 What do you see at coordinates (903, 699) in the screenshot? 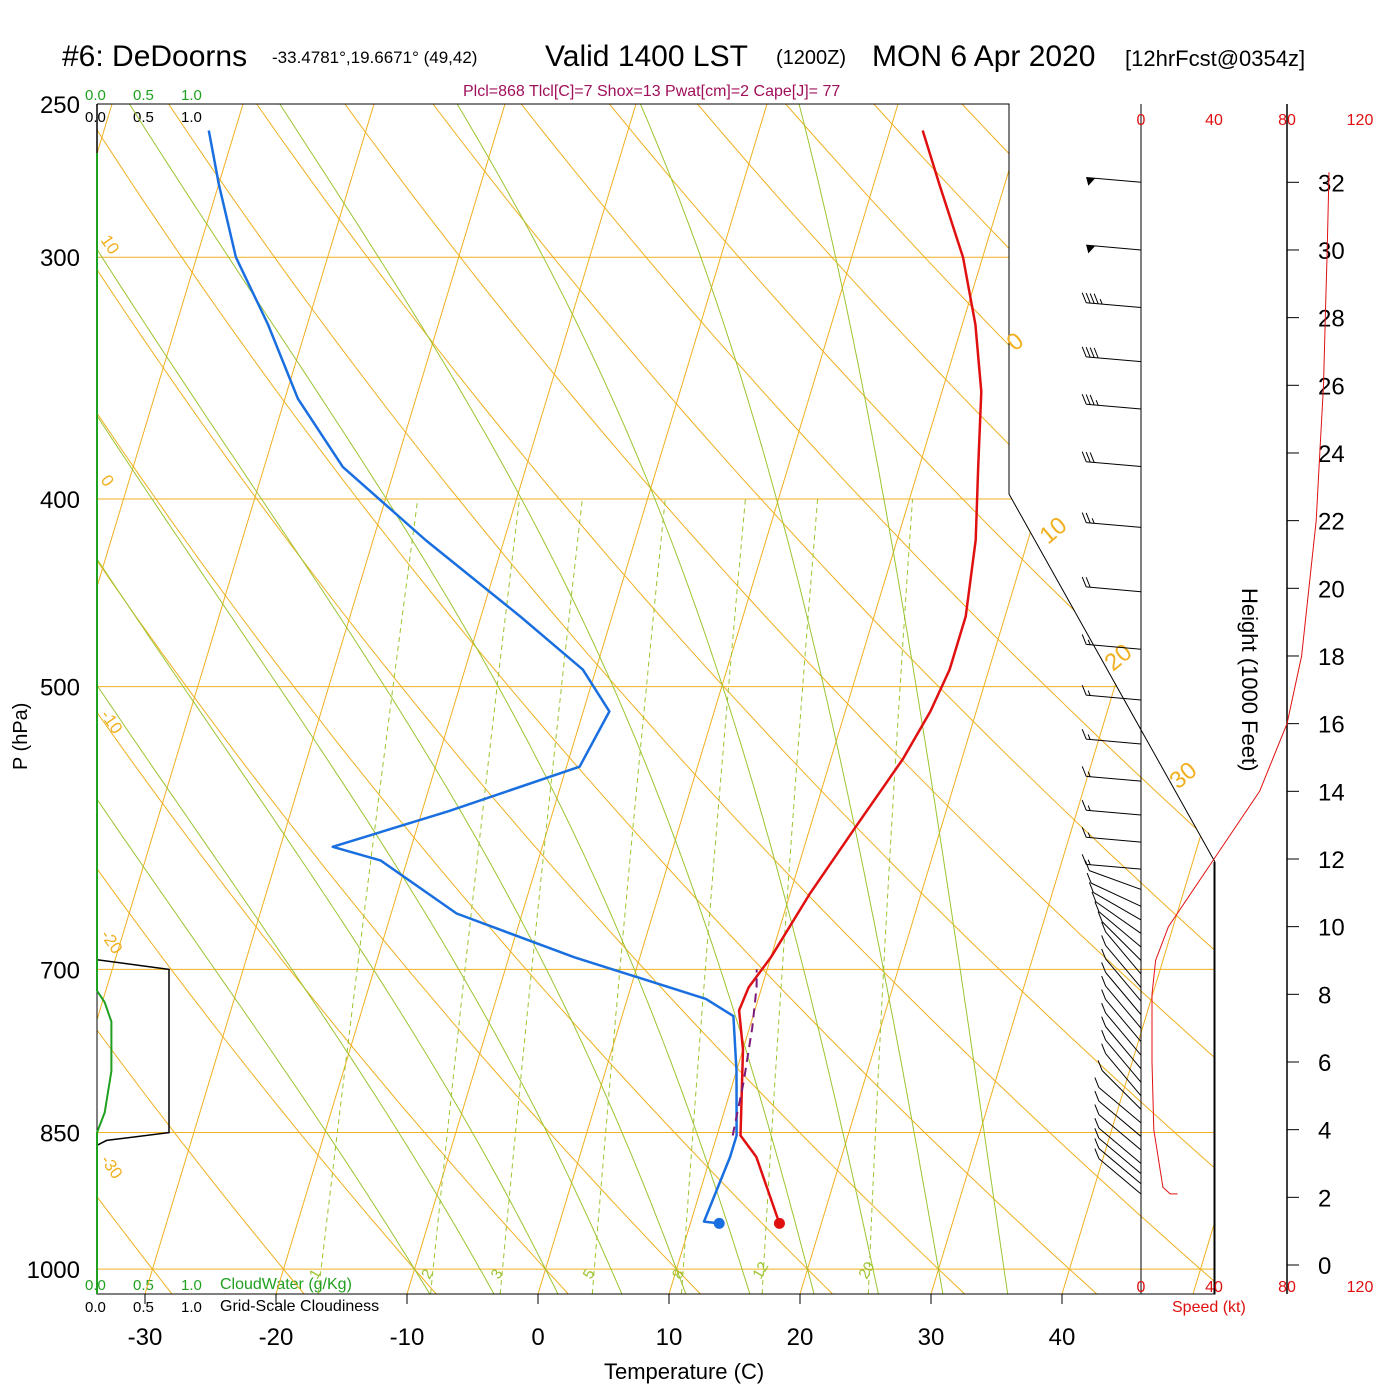
I see `moist-adiabat-line` at bounding box center [903, 699].